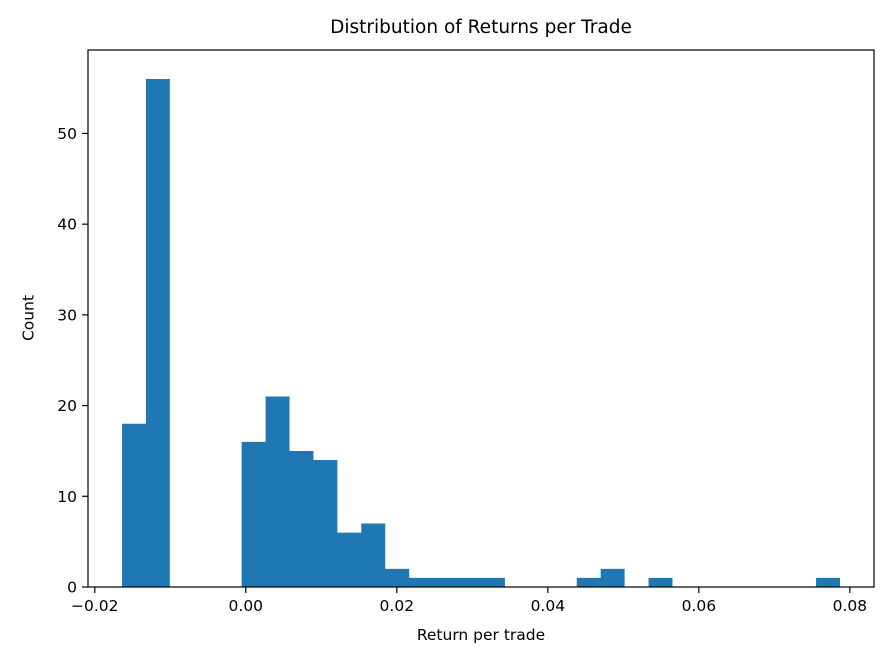 This screenshot has height=672, width=896. Describe the element at coordinates (67, 315) in the screenshot. I see `y-tick-label: 30` at that location.